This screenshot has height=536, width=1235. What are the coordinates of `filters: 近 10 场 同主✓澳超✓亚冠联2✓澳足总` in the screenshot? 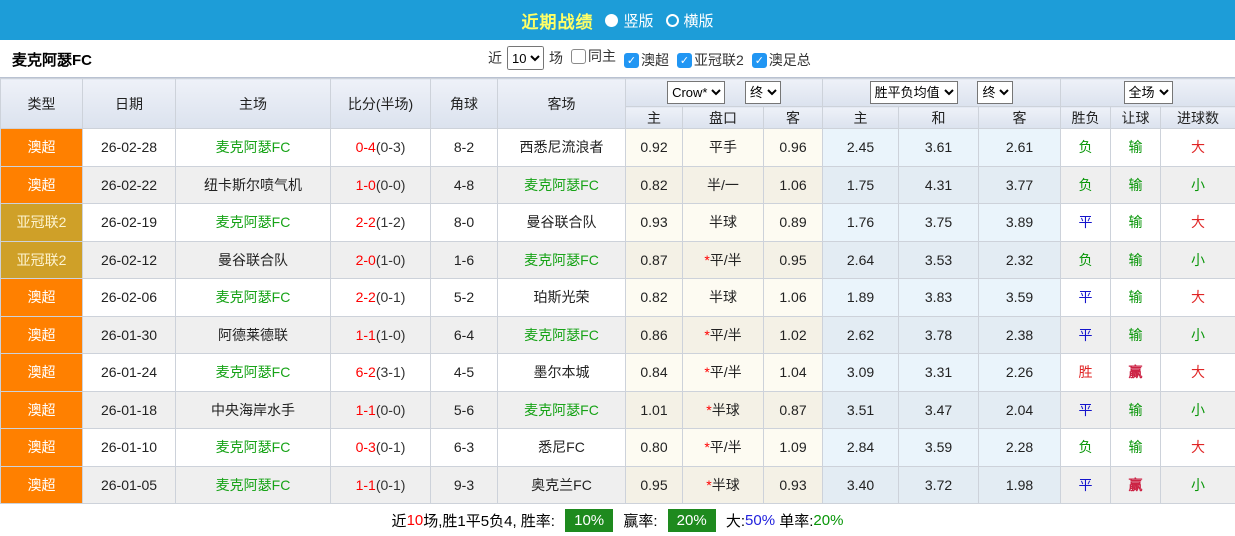 It's located at (649, 58).